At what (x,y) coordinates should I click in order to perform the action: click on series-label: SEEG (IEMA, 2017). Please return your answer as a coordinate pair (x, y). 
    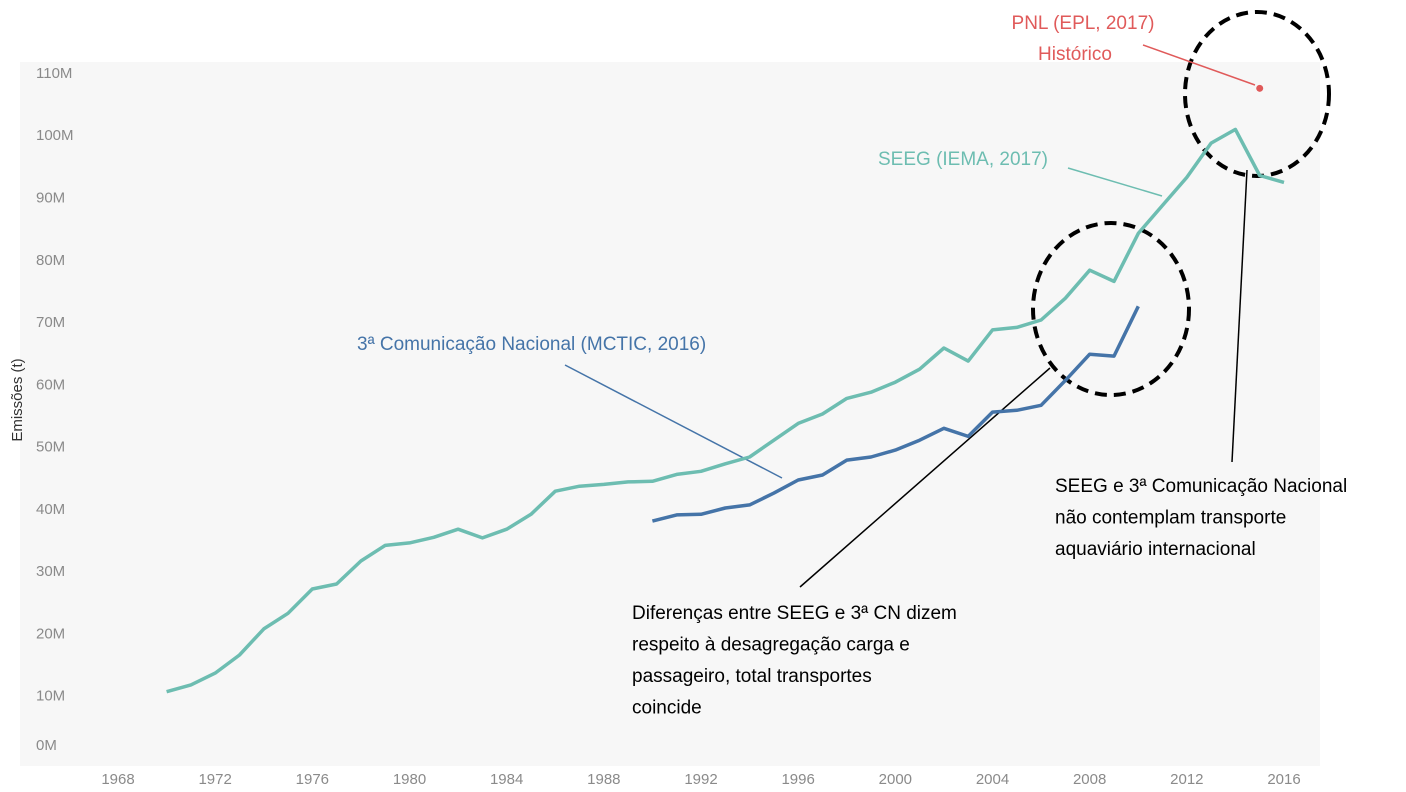
    Looking at the image, I should click on (963, 159).